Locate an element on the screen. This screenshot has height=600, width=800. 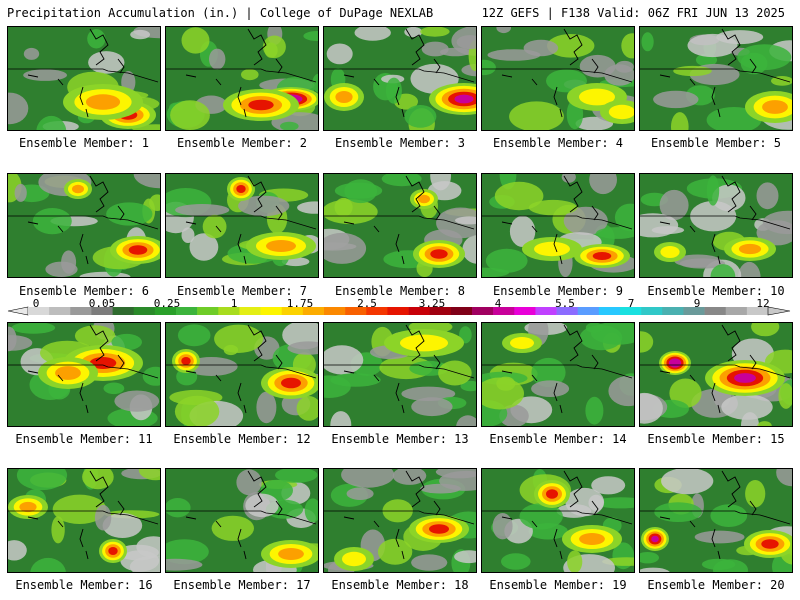
ensemble-member-label: Ensemble Member: 4 is located at coordinates (558, 143).